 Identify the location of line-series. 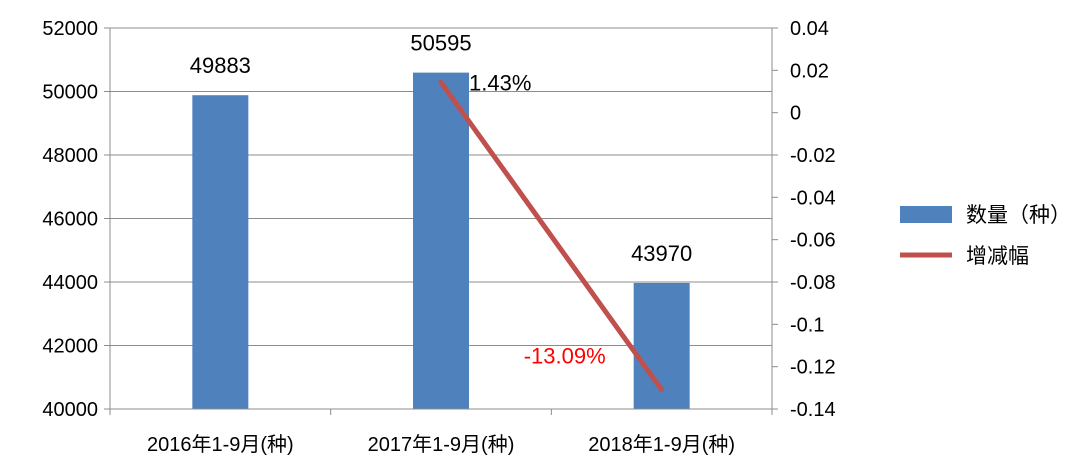
(551, 236).